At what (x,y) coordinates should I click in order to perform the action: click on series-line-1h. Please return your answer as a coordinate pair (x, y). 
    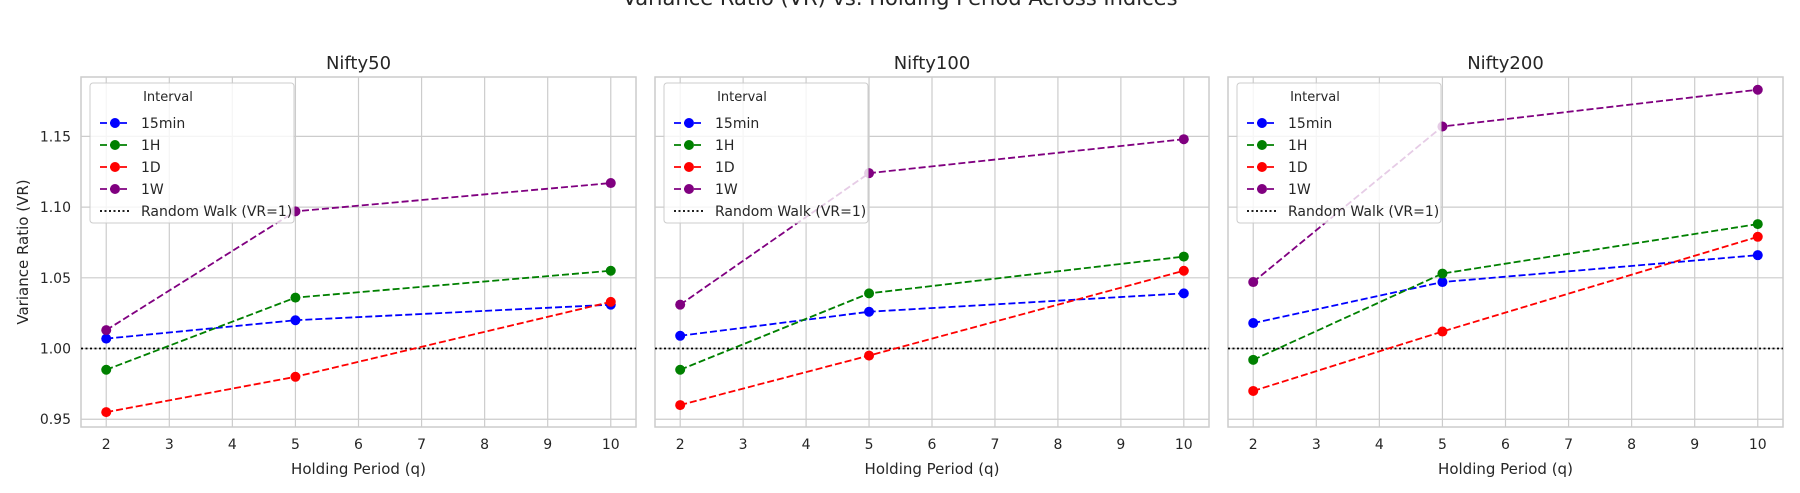
    Looking at the image, I should click on (1505, 292).